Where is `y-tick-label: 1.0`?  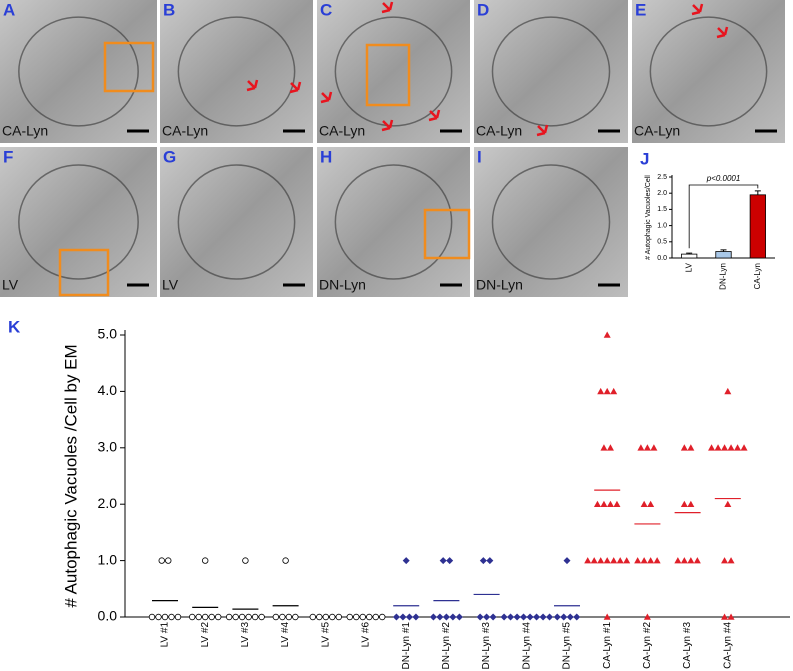 y-tick-label: 1.0 is located at coordinates (108, 559).